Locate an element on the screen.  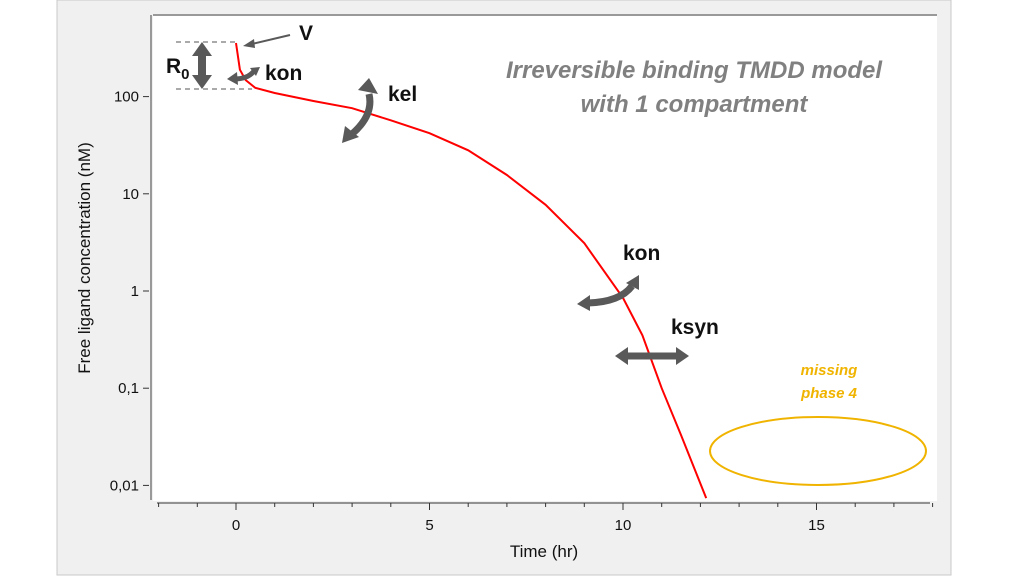
chart-subtitle: with 1 compartment is located at coordinates (695, 104).